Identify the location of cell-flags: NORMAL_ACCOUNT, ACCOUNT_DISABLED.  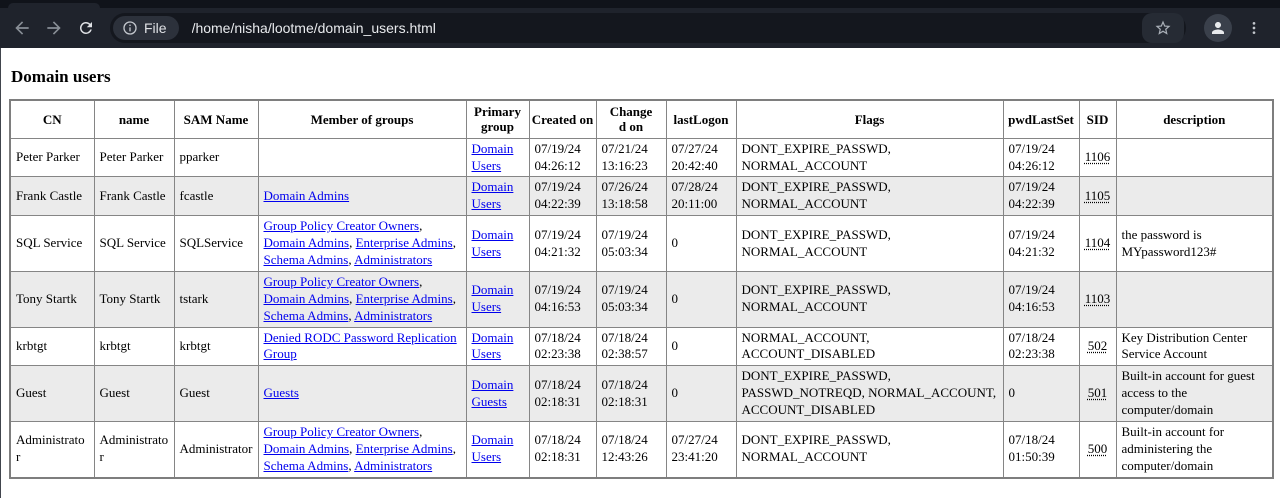
(869, 346).